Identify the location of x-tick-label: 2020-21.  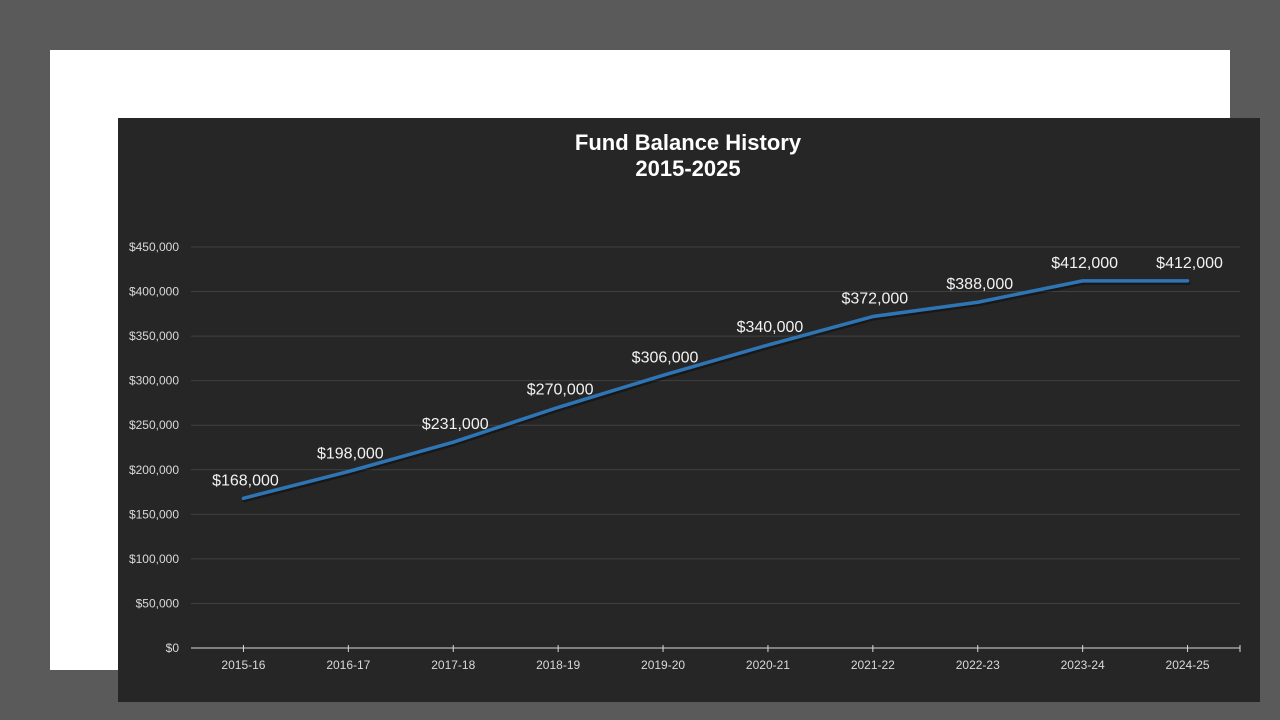
(768, 665).